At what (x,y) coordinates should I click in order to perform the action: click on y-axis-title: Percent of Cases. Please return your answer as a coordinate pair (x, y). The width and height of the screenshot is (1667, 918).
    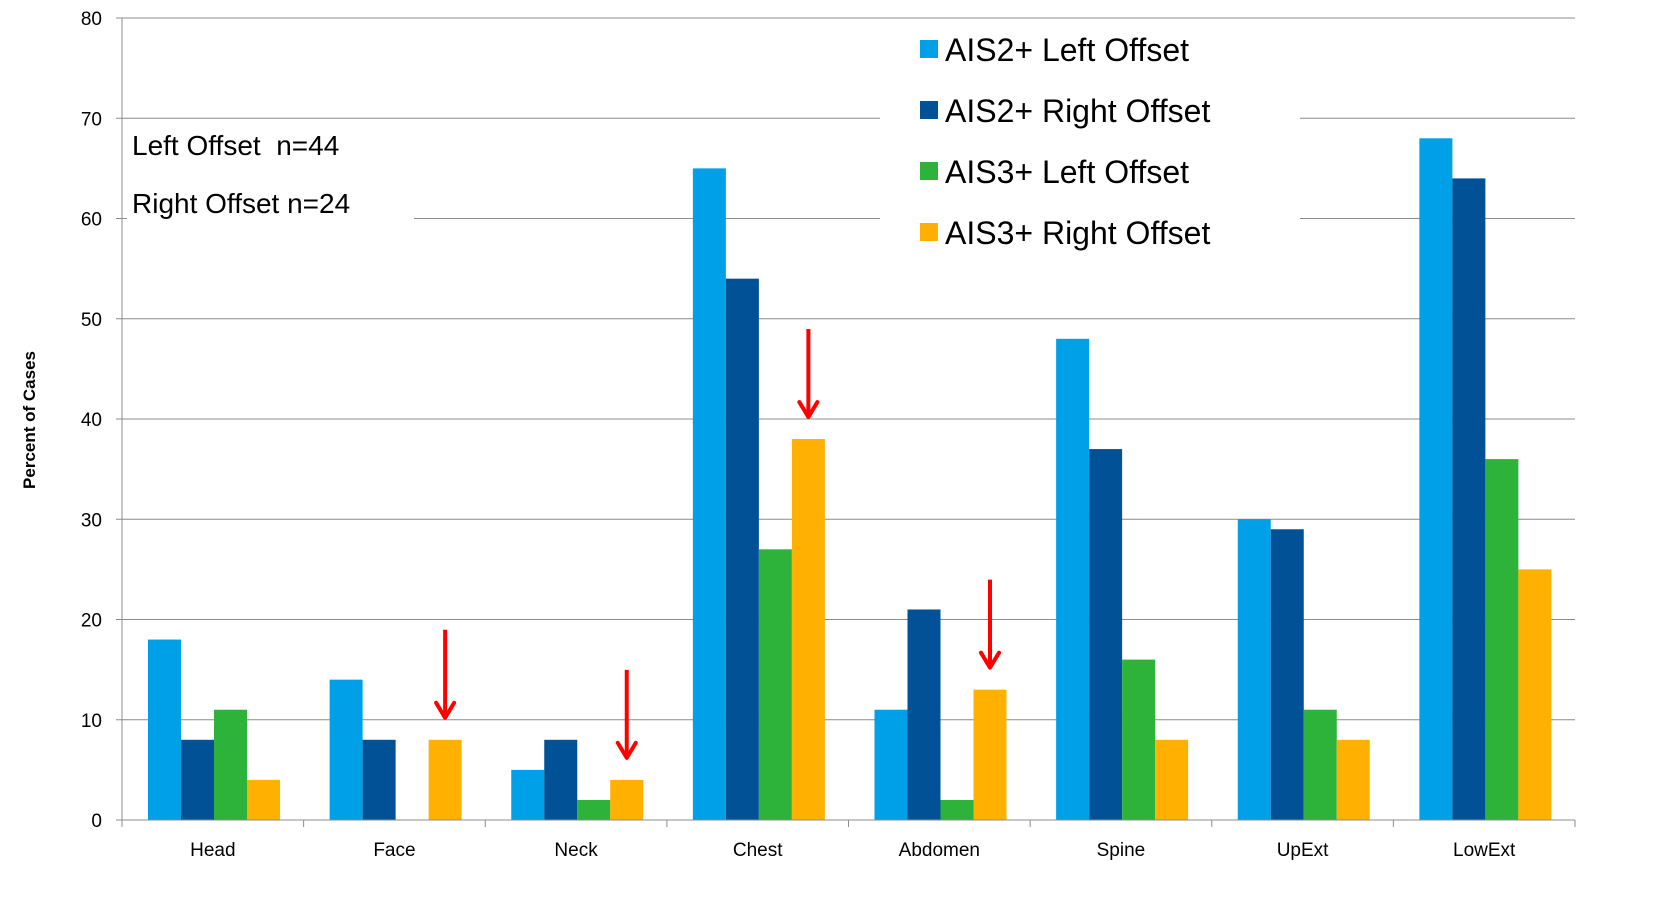
    Looking at the image, I should click on (29, 420).